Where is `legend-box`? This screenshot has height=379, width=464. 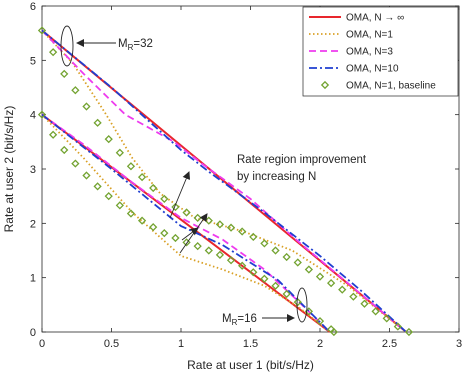
legend-box is located at coordinates (380, 51).